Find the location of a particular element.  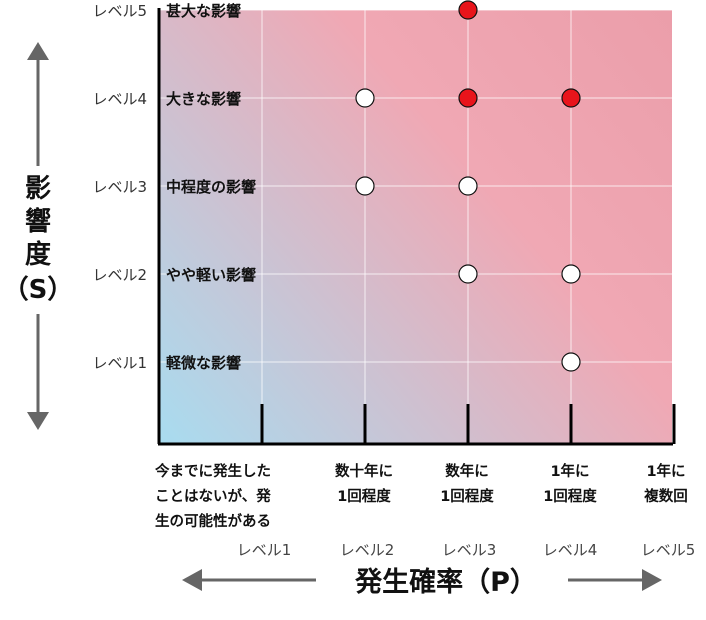

x-level-label: レベル4 is located at coordinates (570, 550).